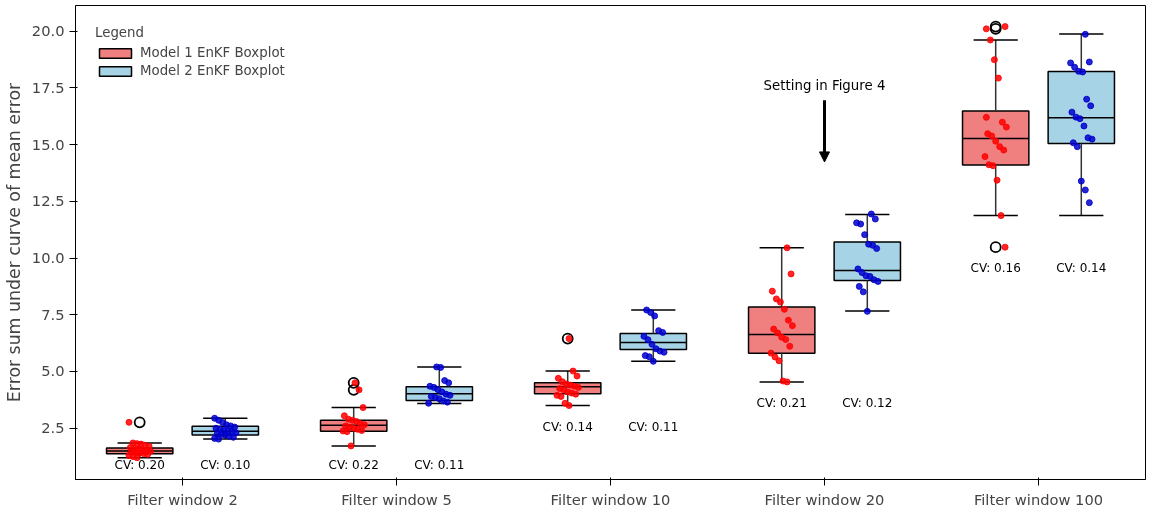 The image size is (1160, 520). What do you see at coordinates (1038, 499) in the screenshot?
I see `x-tick-label: Filter window 100` at bounding box center [1038, 499].